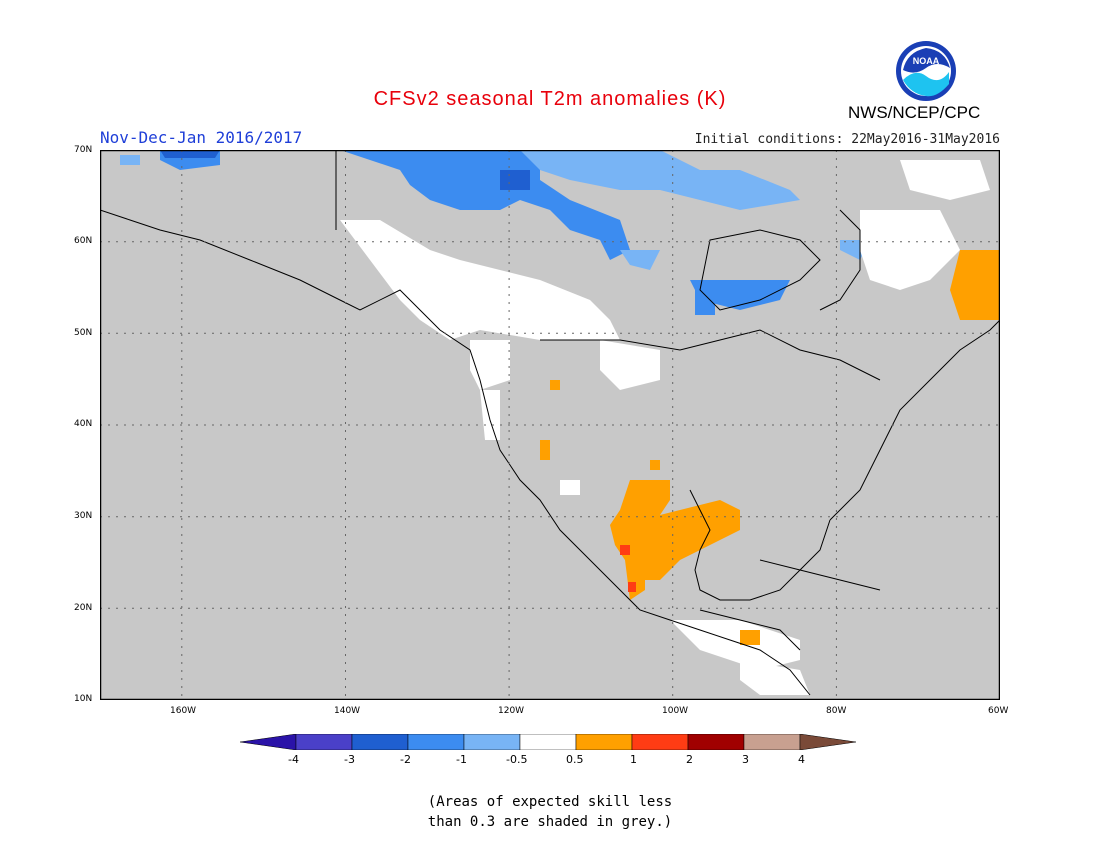 This screenshot has width=1100, height=850. Describe the element at coordinates (345, 170) in the screenshot. I see `dark-cold-anomaly-regions` at that location.